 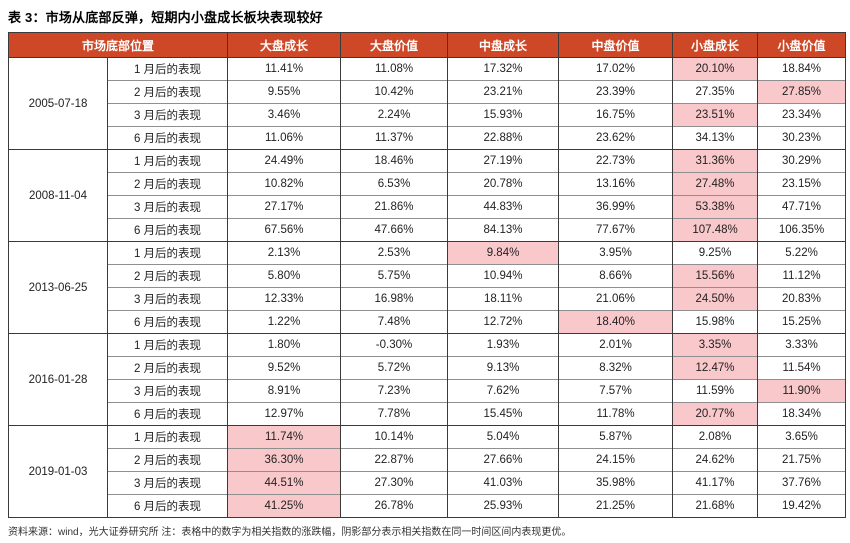 I want to click on value-cell: 18.40%, so click(x=616, y=322).